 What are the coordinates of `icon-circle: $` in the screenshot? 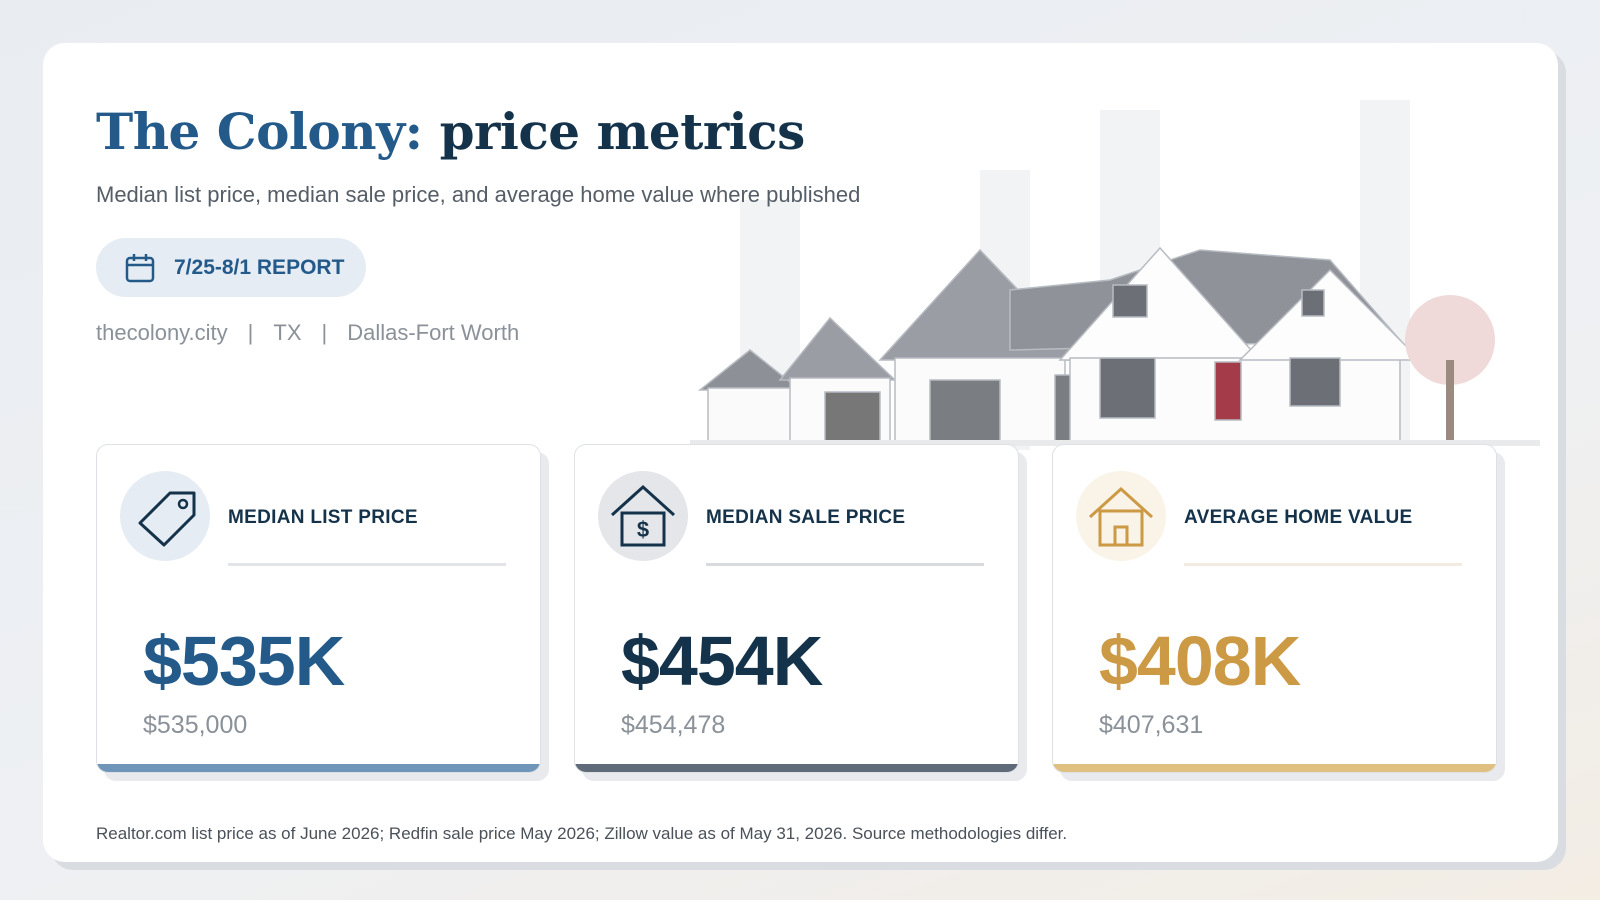 It's located at (643, 516).